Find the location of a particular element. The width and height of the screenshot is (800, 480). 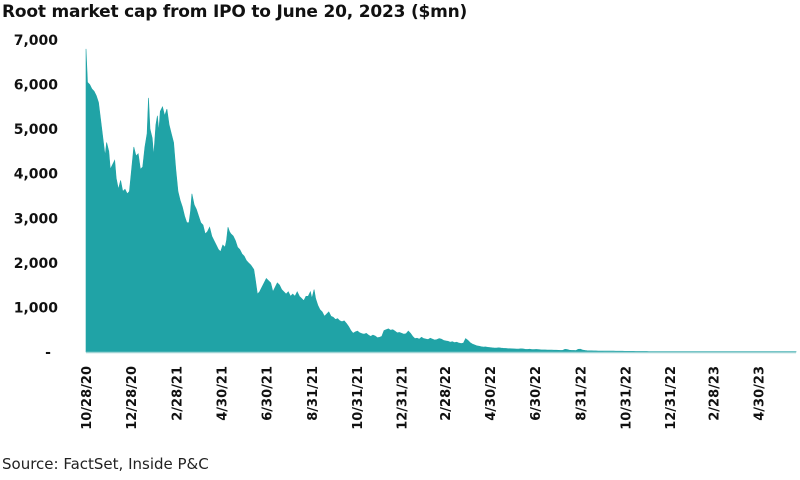

x-tick-label: 6/30/22 is located at coordinates (536, 393).